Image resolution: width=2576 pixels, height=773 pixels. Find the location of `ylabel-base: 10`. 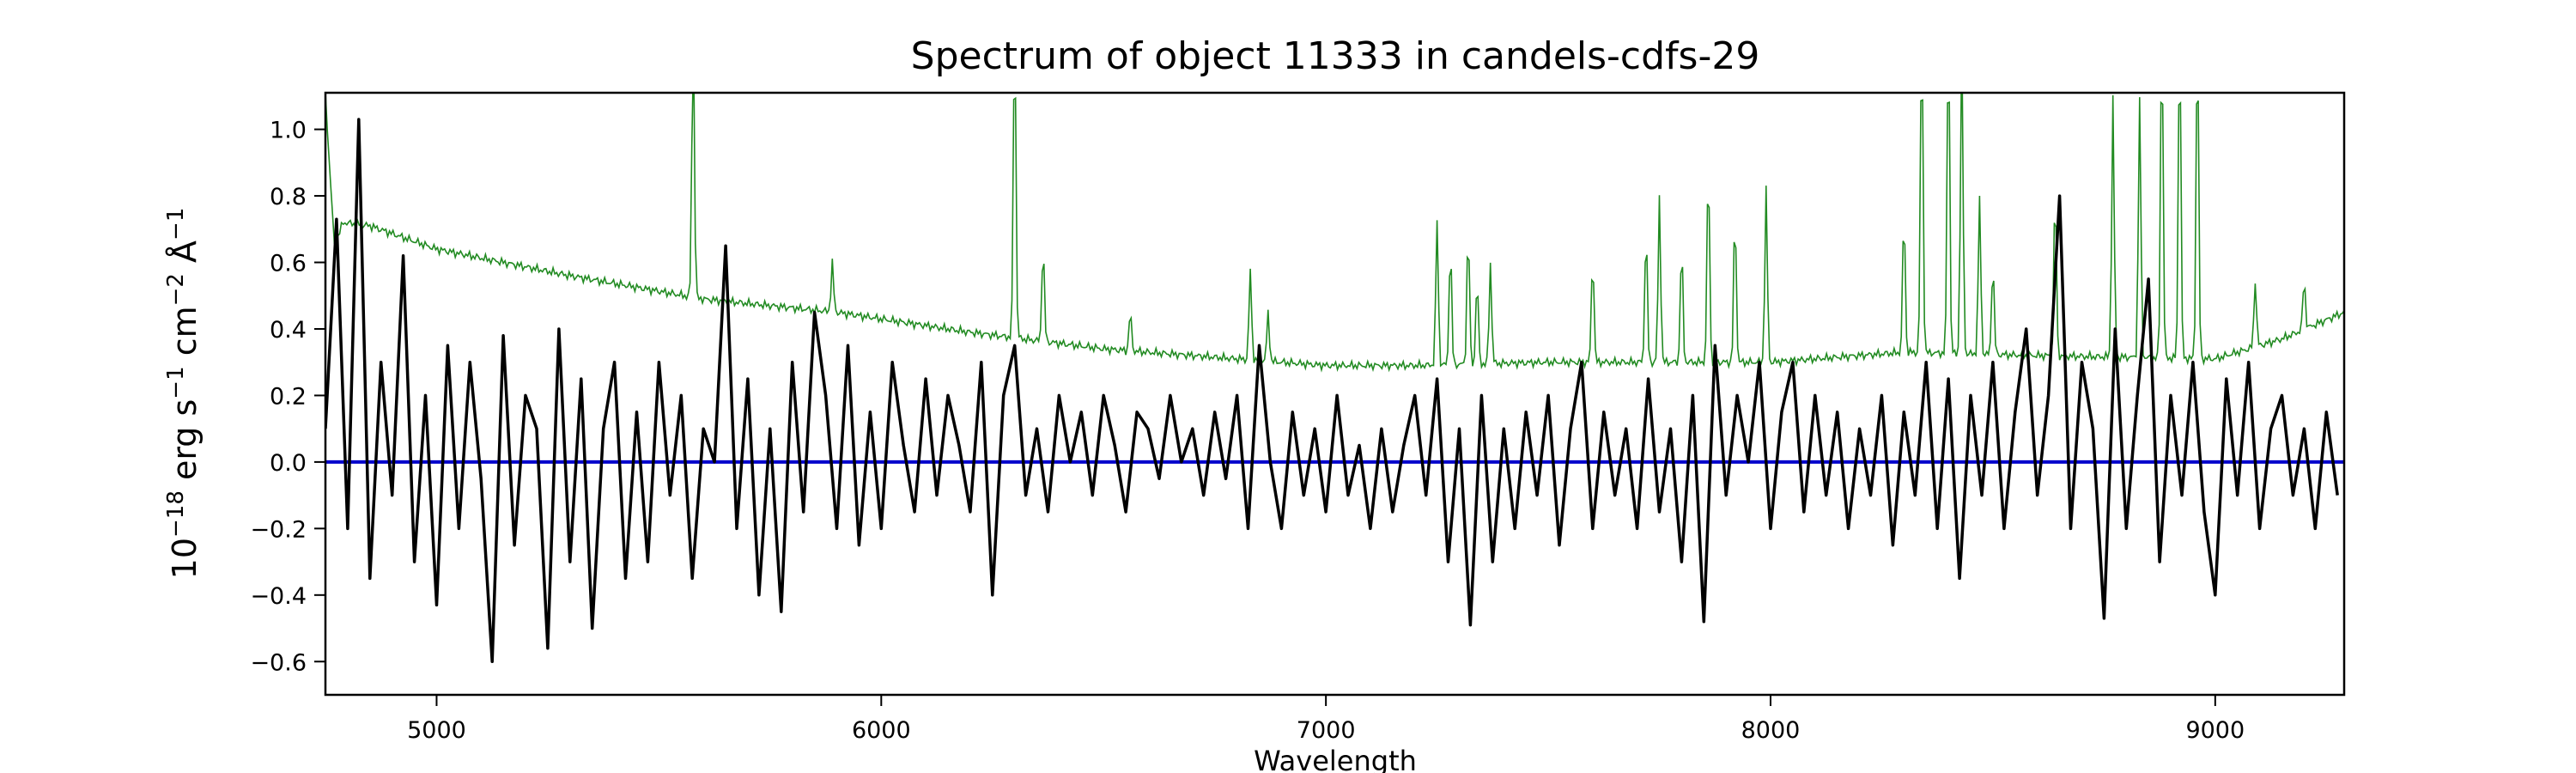

ylabel-base: 10 is located at coordinates (185, 558).